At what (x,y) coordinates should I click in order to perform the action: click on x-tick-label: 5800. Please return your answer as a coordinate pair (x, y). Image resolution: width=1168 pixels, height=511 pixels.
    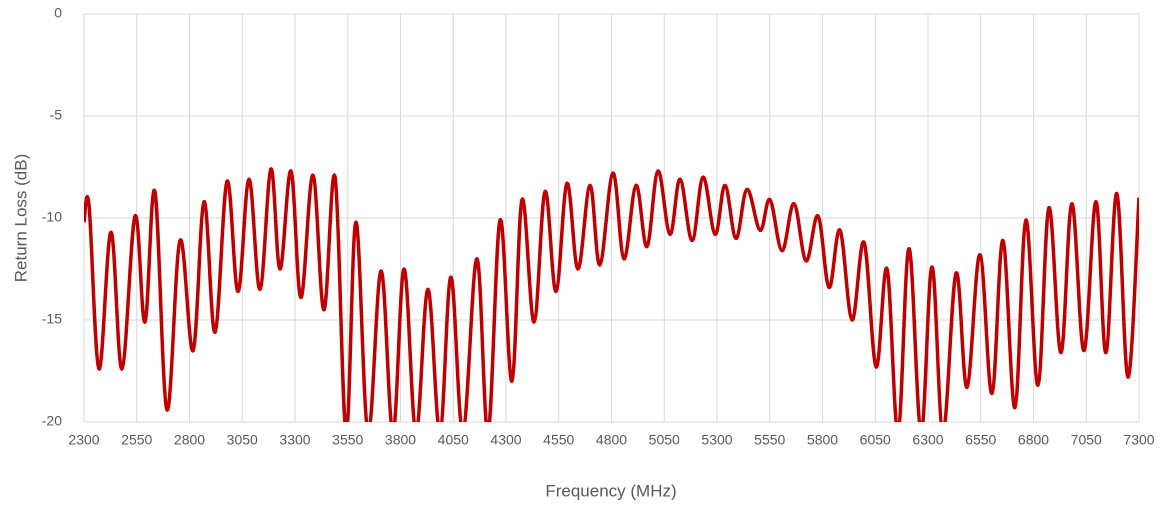
    Looking at the image, I should click on (822, 440).